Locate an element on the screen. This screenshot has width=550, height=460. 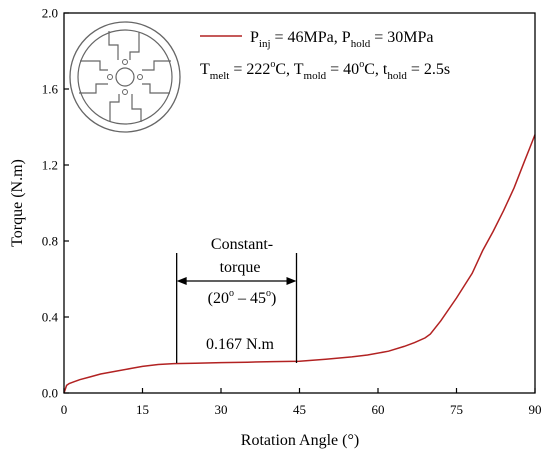
constant-torque-annotation: Constant- torque (20o – 45o) 0.167 N.m is located at coordinates (237, 299).